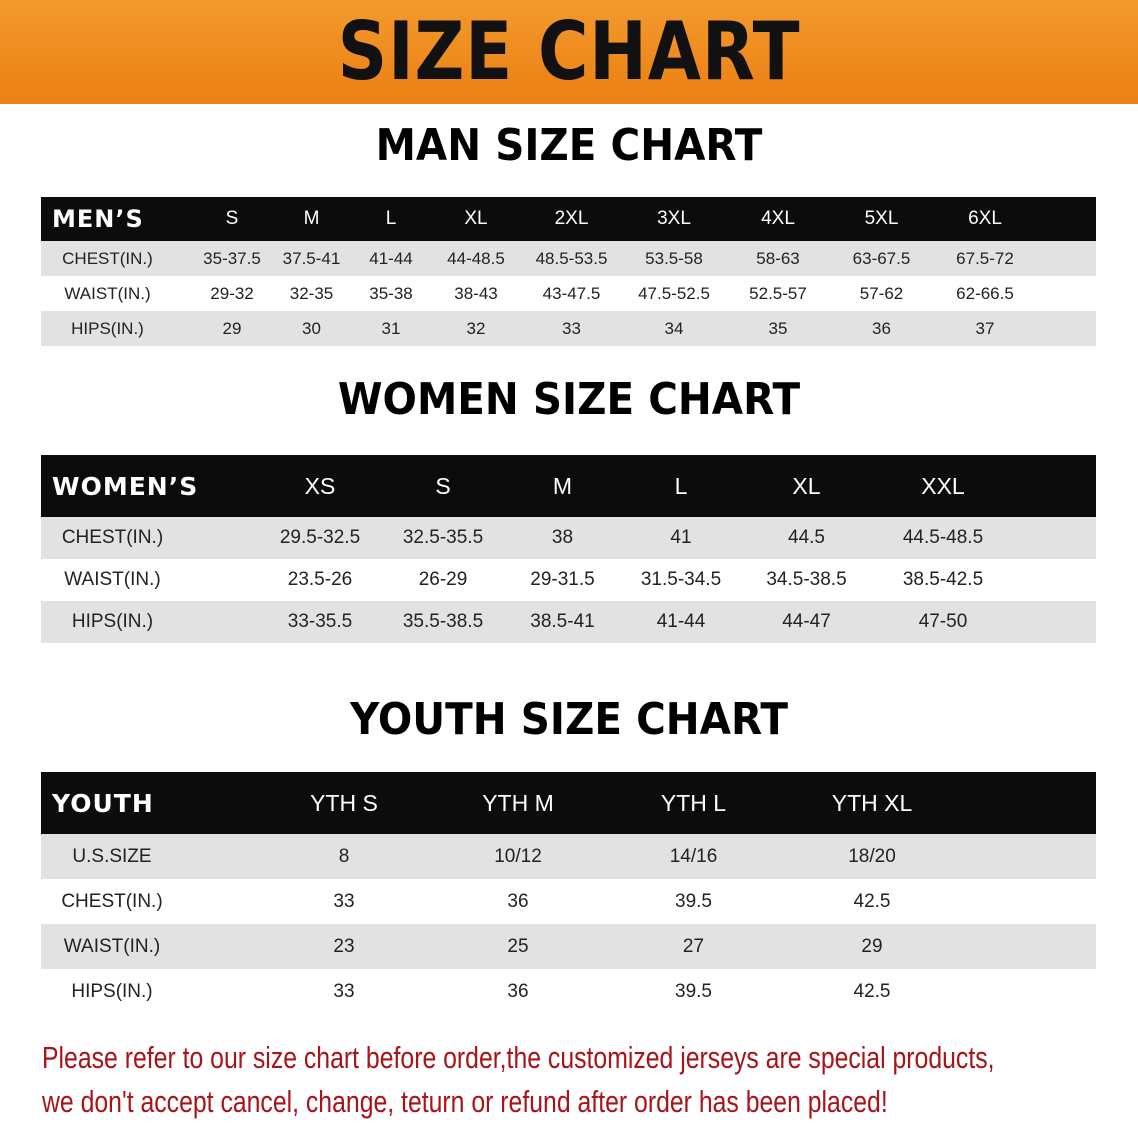 The image size is (1138, 1132). What do you see at coordinates (568, 991) in the screenshot?
I see `table-row: HIPS(IN.) 33 36 39.5 42.5` at bounding box center [568, 991].